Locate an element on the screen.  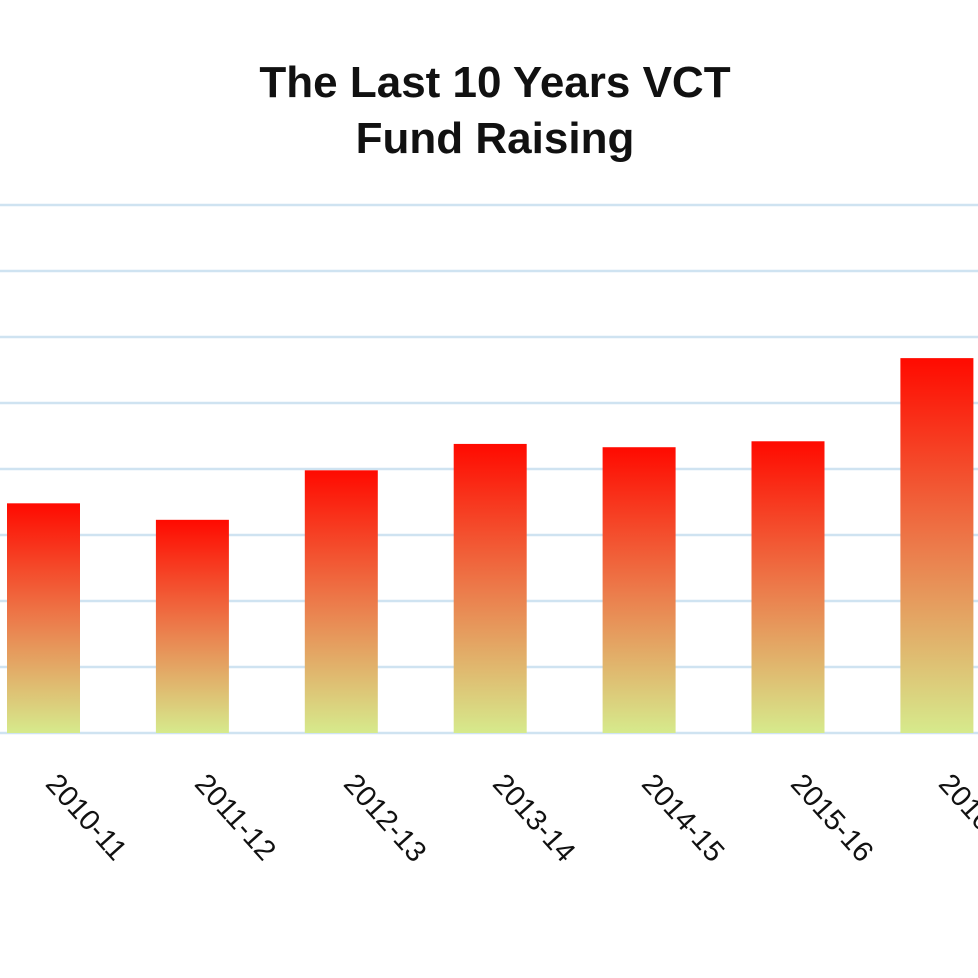
chart-title: The Last 10 Years VCT Fund Raising is located at coordinates (489, 111).